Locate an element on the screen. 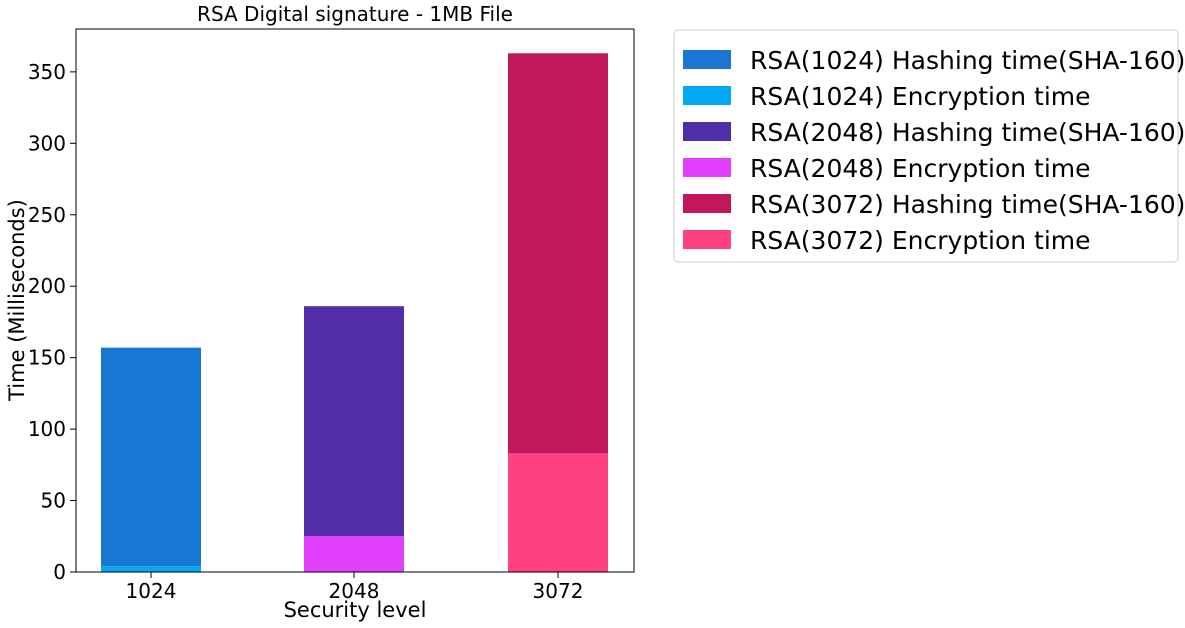 The height and width of the screenshot is (628, 1185). x-axis-label: Security level is located at coordinates (355, 610).